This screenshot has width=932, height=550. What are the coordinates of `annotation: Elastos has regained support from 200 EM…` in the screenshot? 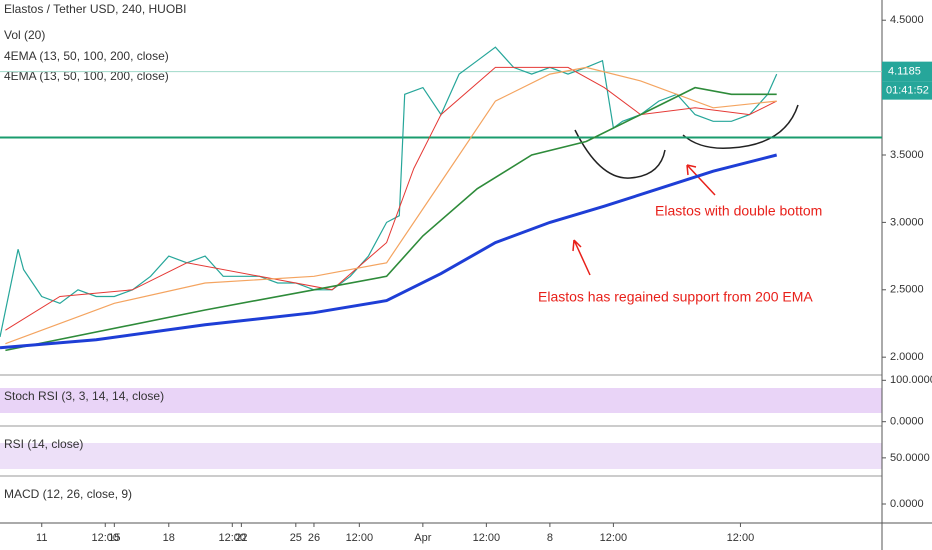 It's located at (675, 297).